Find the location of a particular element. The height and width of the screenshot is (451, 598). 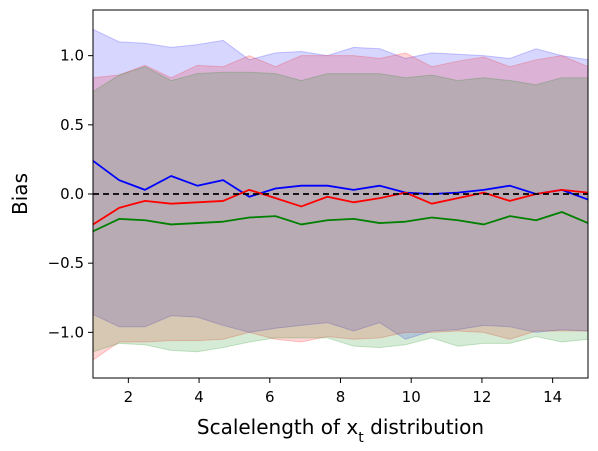

y-tick-label: 0.5 is located at coordinates (72, 125).